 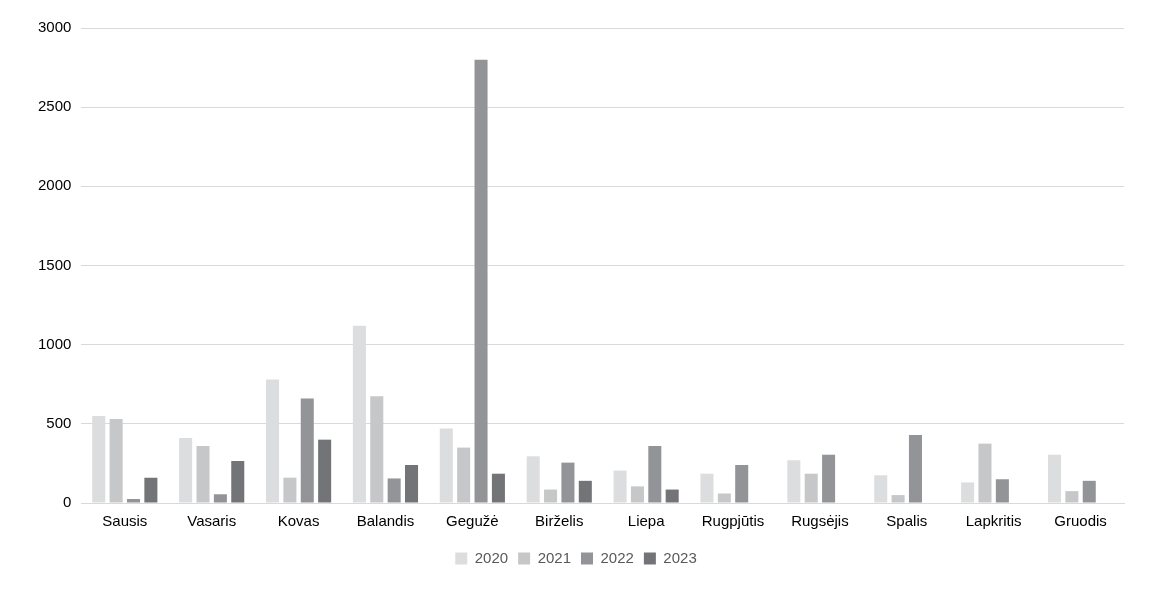 I want to click on x-tick-label: Rugsėjis, so click(x=820, y=521).